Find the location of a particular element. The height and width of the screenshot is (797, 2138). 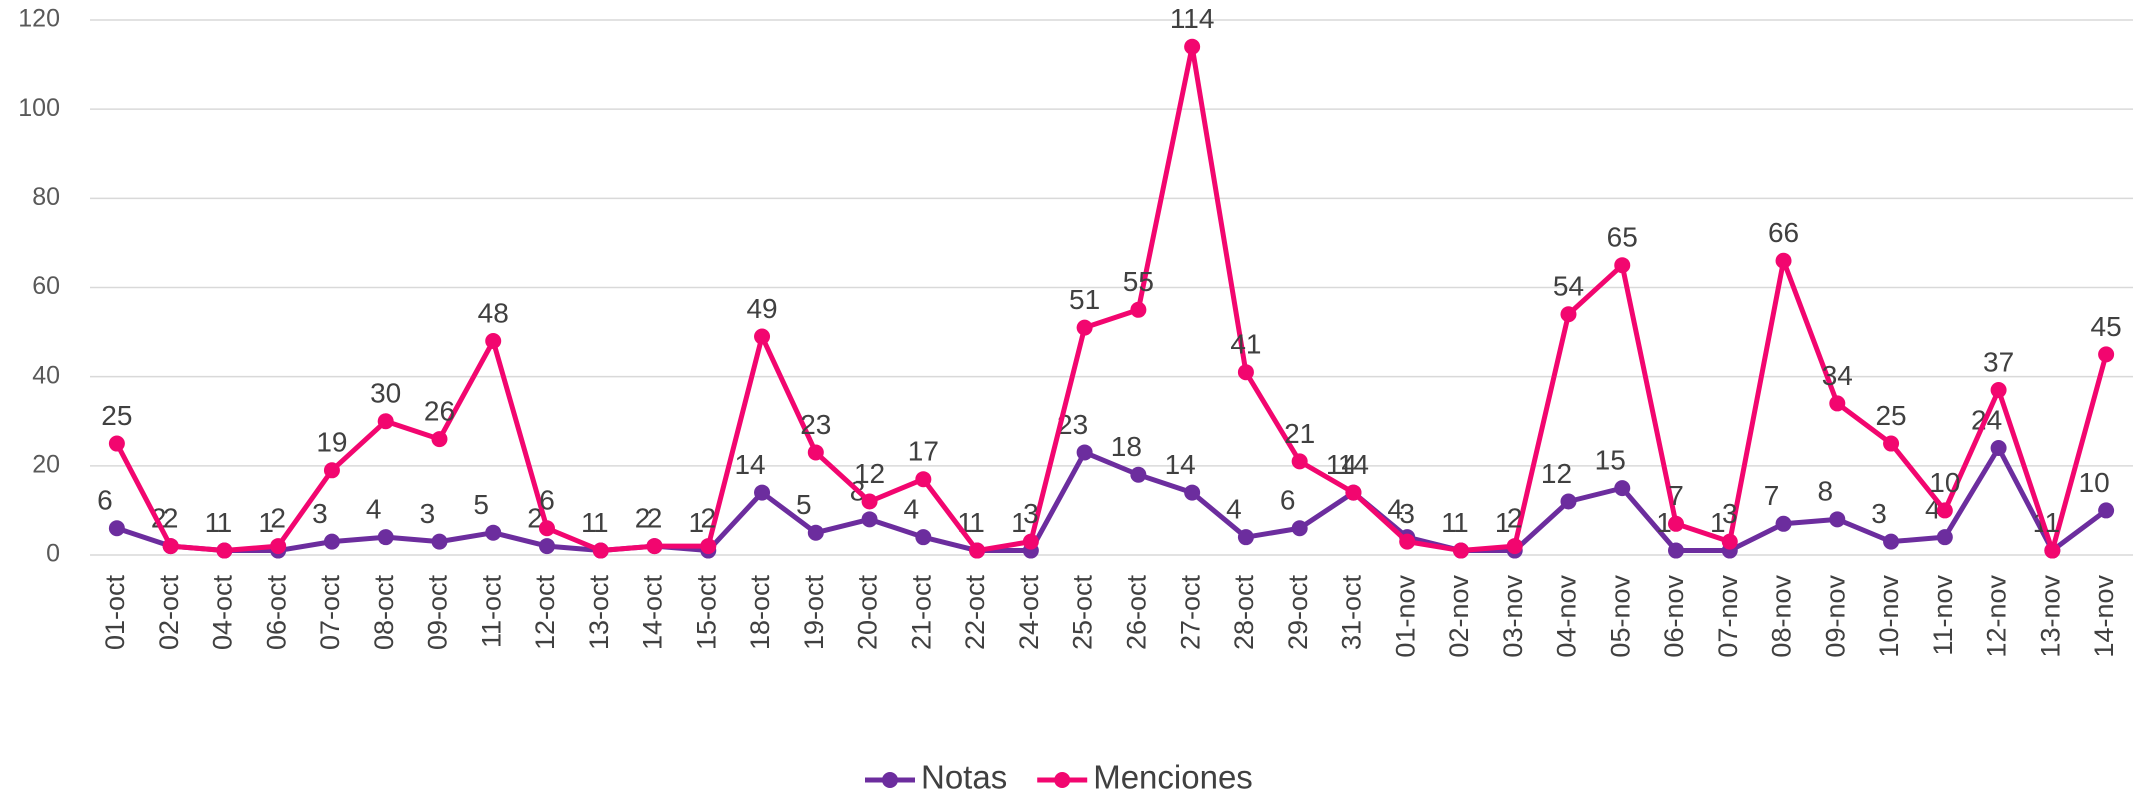

data-label: 7 is located at coordinates (1676, 495).